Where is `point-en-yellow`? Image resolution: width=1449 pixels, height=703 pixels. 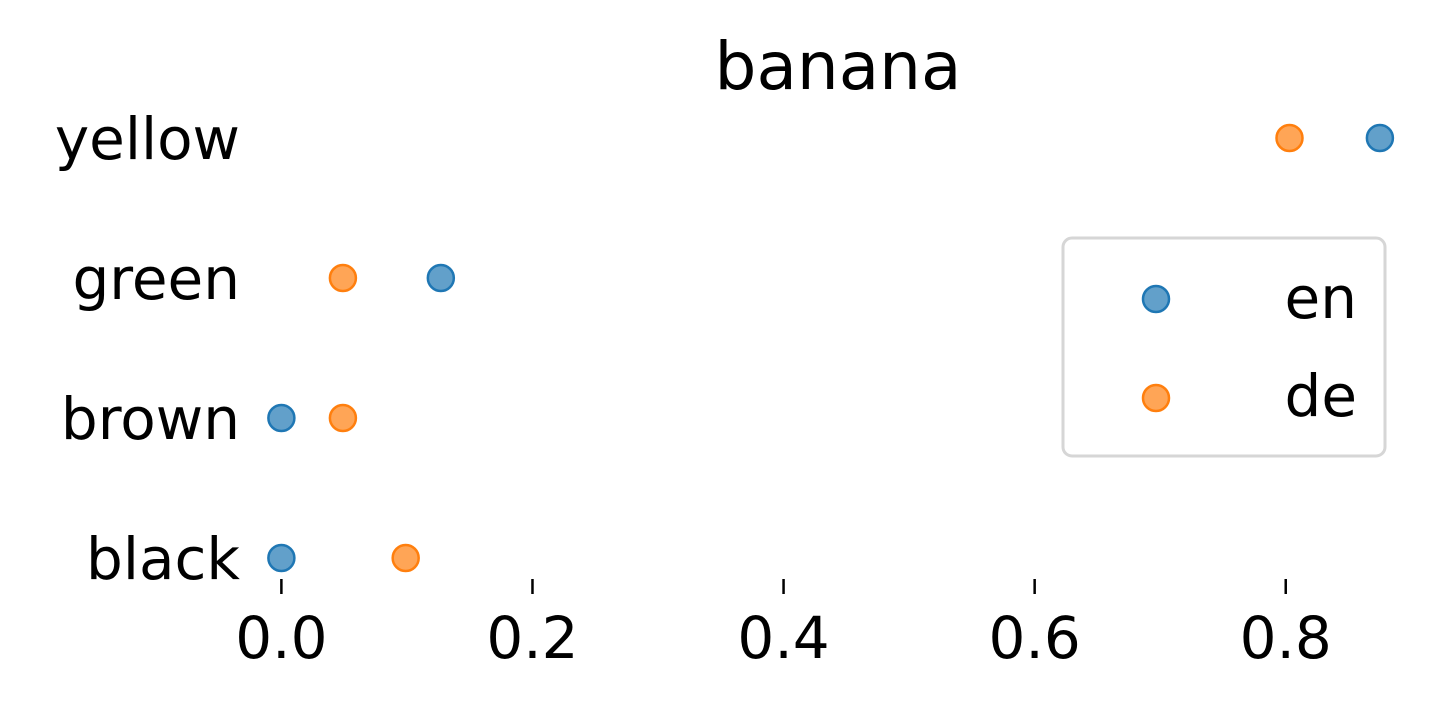
point-en-yellow is located at coordinates (1380, 138).